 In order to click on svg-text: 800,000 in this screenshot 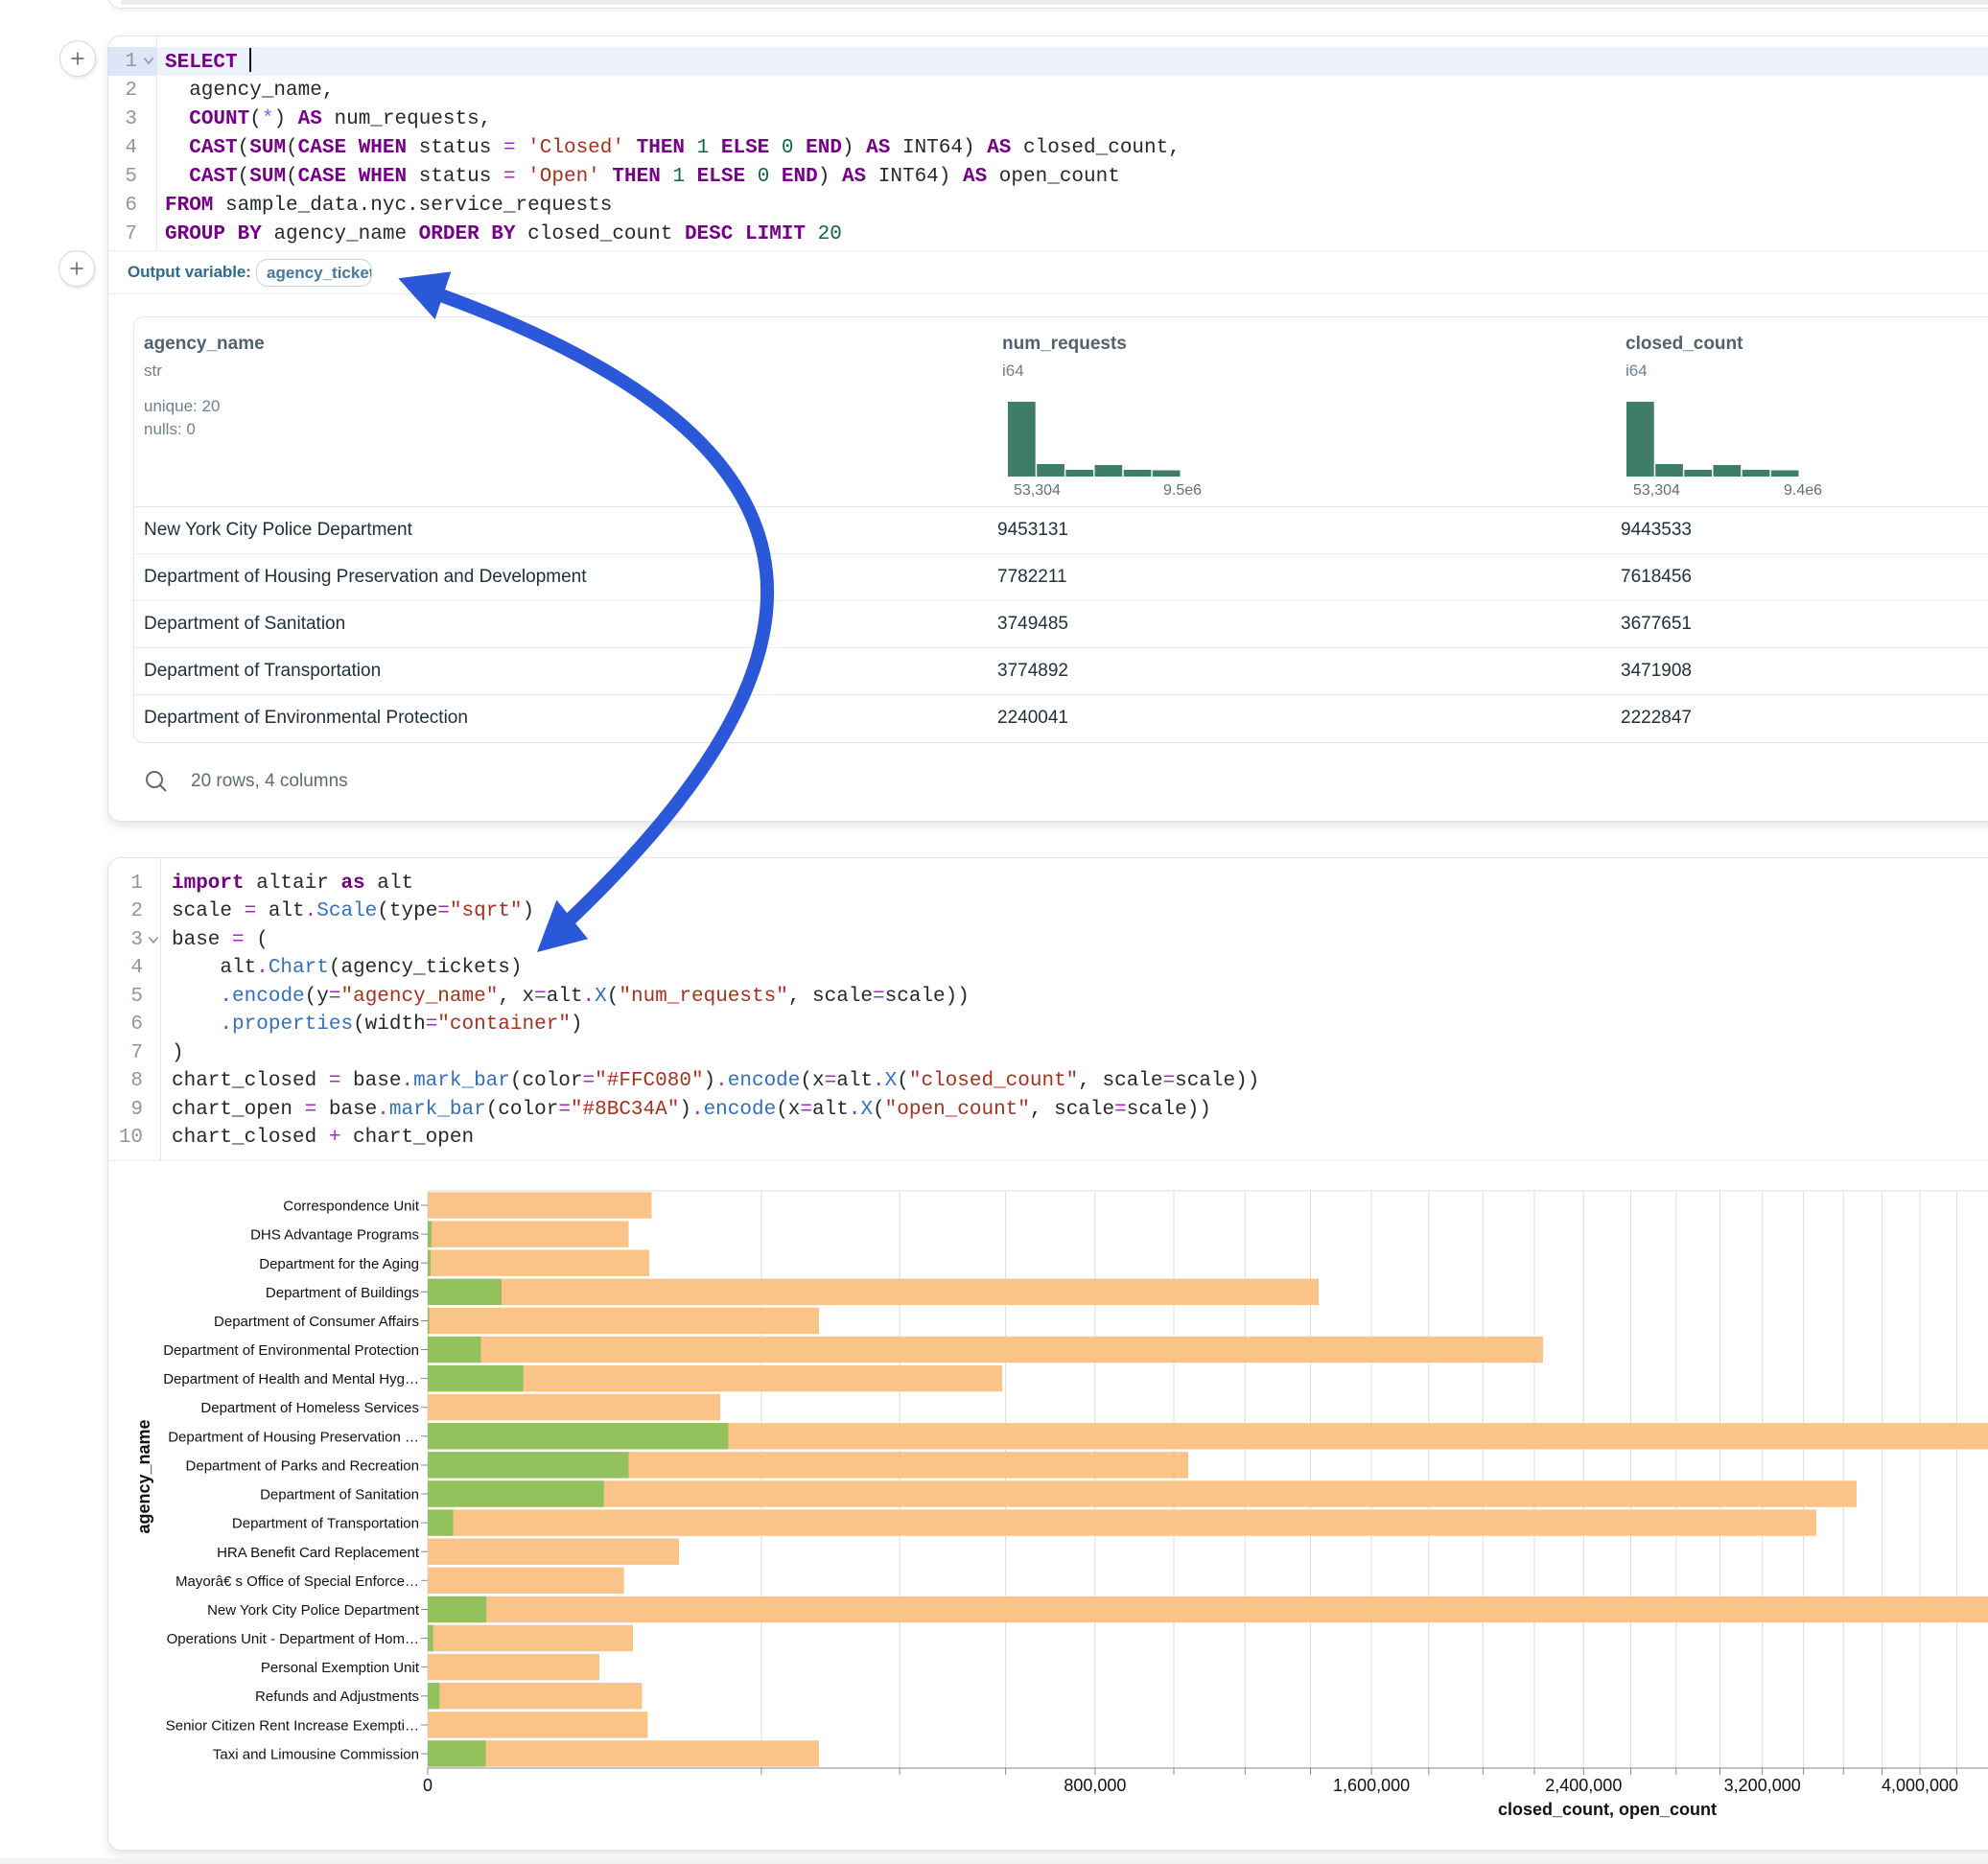, I will do `click(1095, 1785)`.